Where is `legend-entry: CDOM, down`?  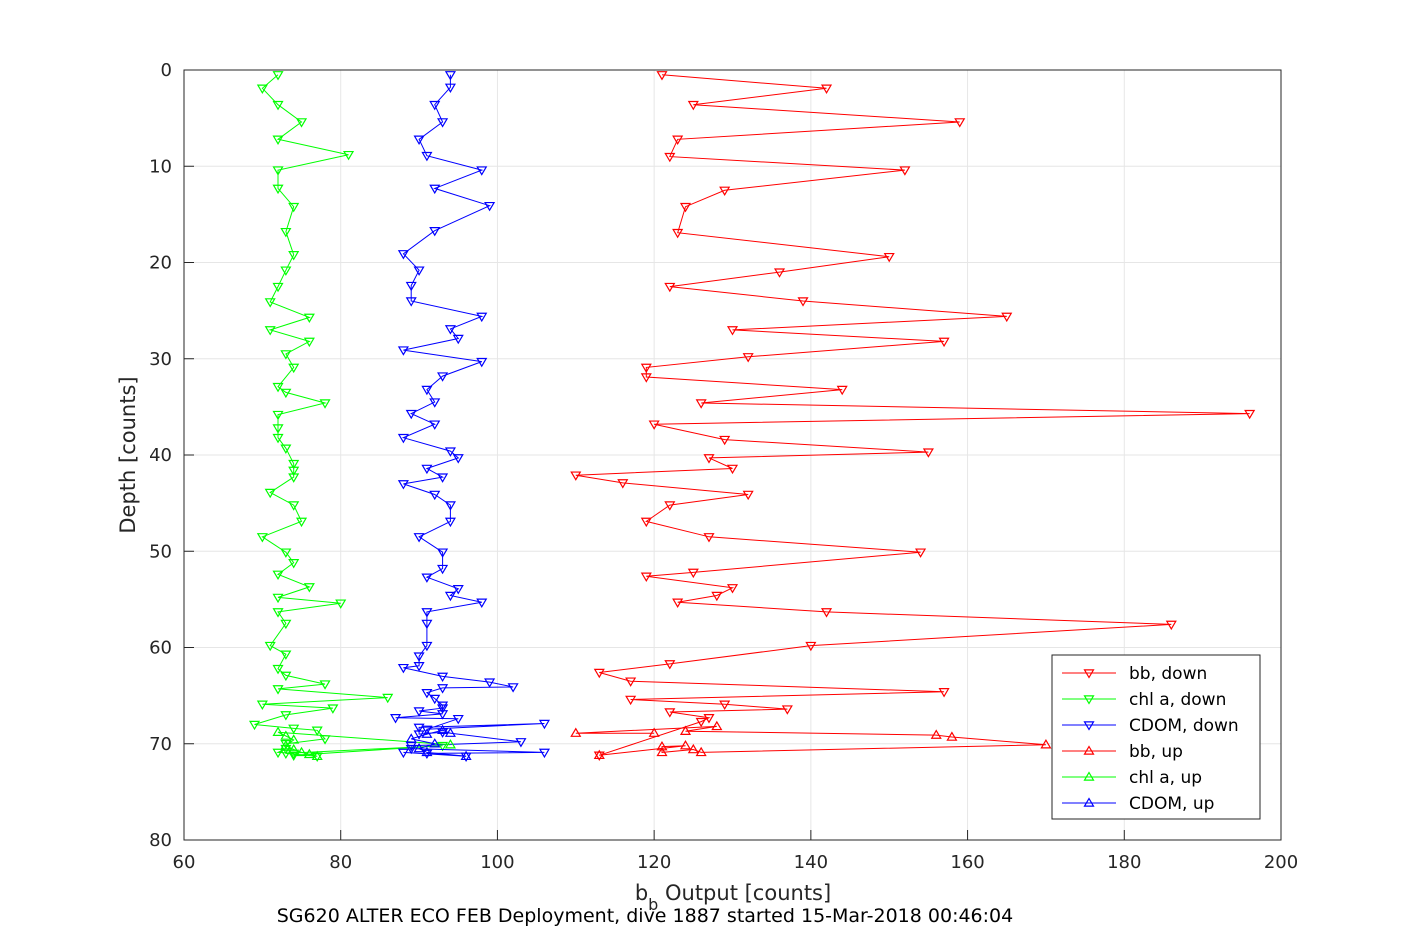
legend-entry: CDOM, down is located at coordinates (1184, 726).